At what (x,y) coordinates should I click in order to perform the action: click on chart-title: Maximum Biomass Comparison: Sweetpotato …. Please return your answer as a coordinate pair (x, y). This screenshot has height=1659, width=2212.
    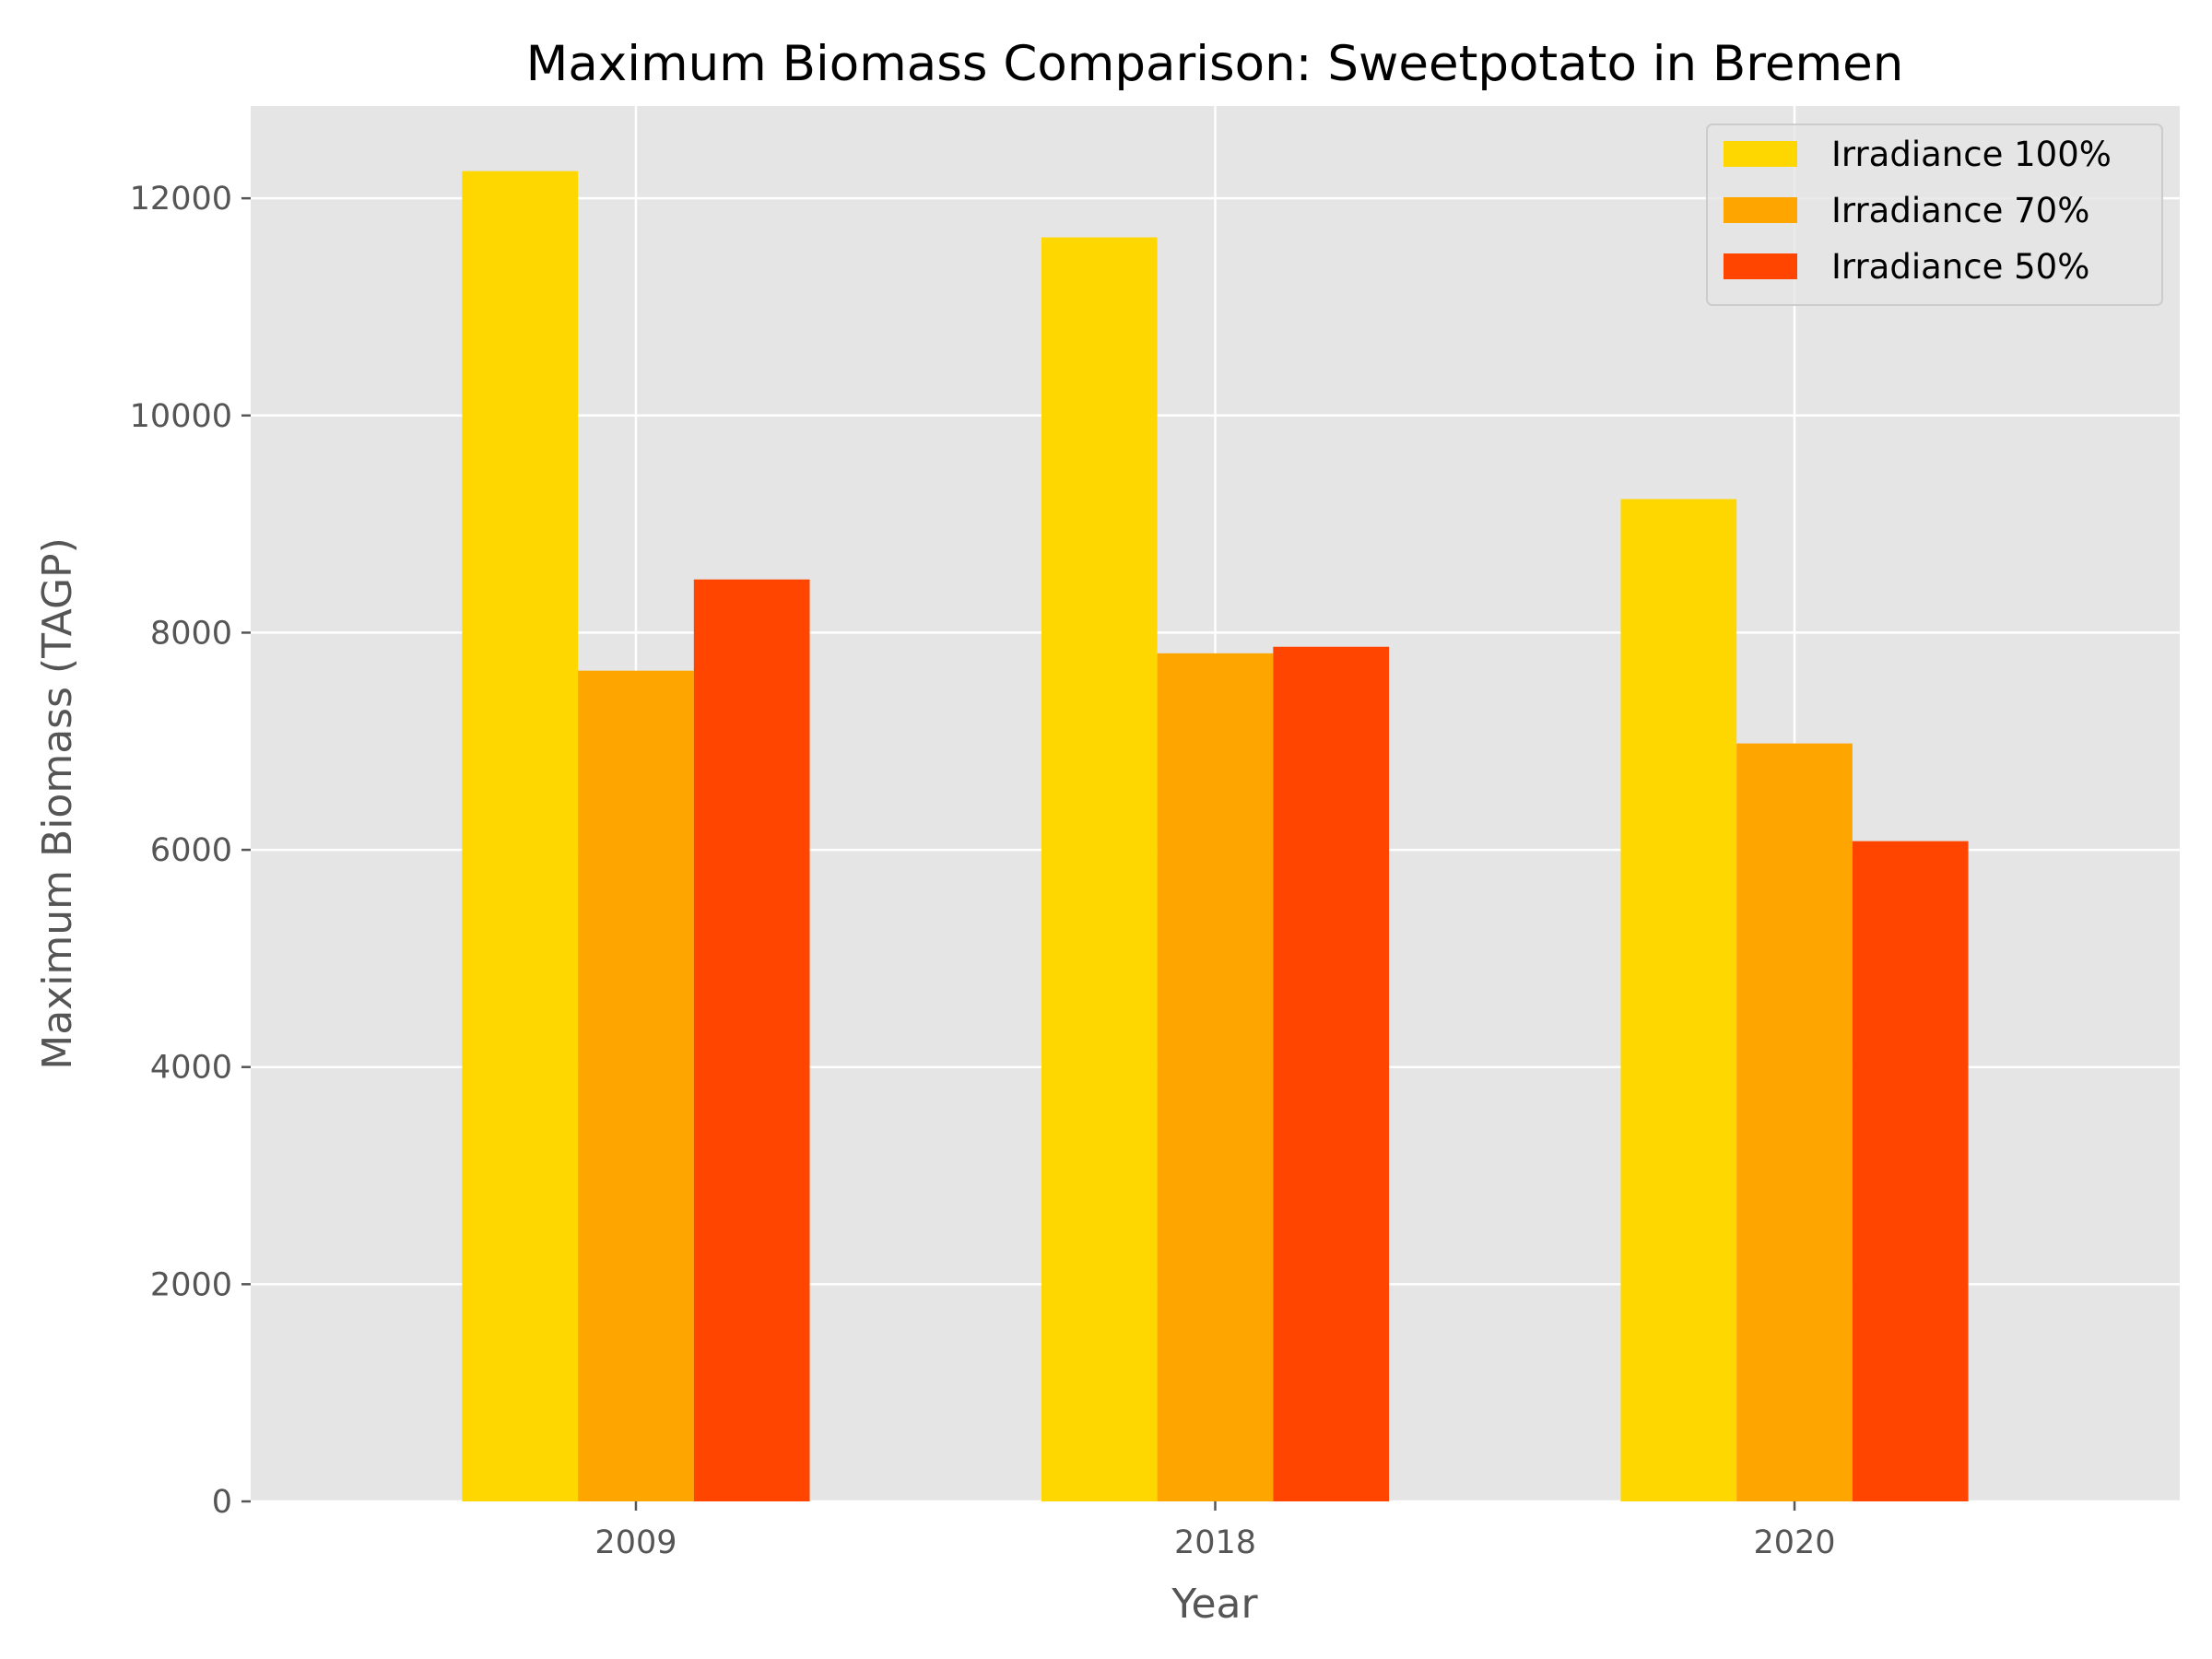
    Looking at the image, I should click on (1215, 64).